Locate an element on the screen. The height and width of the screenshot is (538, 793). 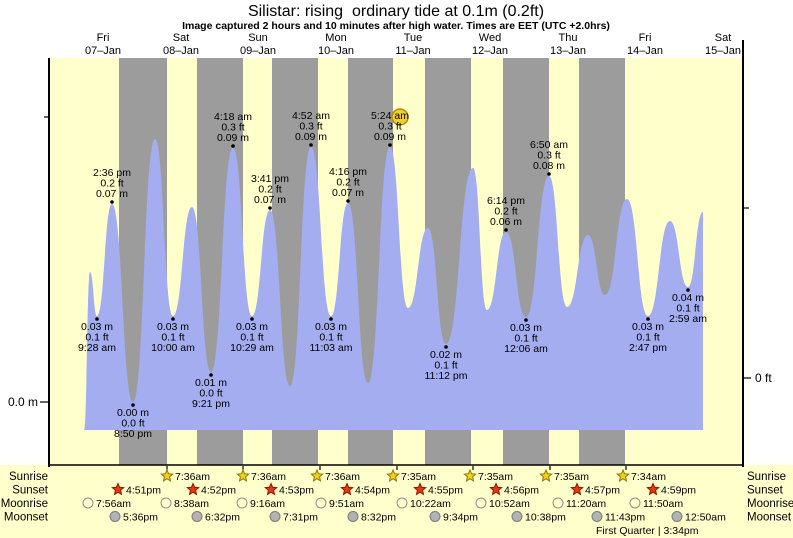
high-tide-label: 6:14 pm is located at coordinates (506, 201).